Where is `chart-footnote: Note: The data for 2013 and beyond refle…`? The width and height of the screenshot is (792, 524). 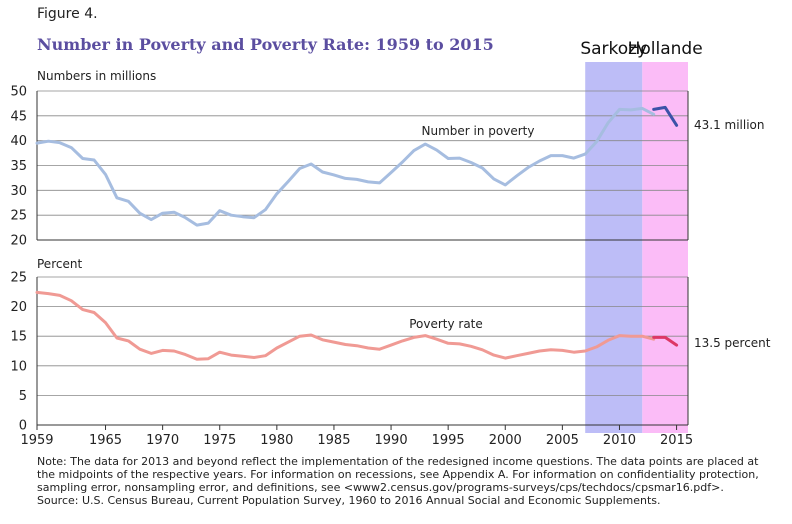
chart-footnote: Note: The data for 2013 and beyond refle… is located at coordinates (407, 481).